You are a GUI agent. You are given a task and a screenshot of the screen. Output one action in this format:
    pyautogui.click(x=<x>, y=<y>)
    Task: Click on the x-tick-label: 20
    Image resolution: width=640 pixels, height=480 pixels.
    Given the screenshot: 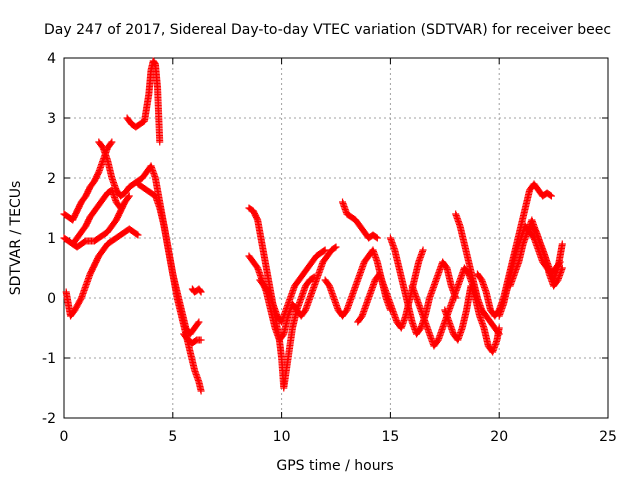 What is the action you would take?
    pyautogui.click(x=499, y=437)
    